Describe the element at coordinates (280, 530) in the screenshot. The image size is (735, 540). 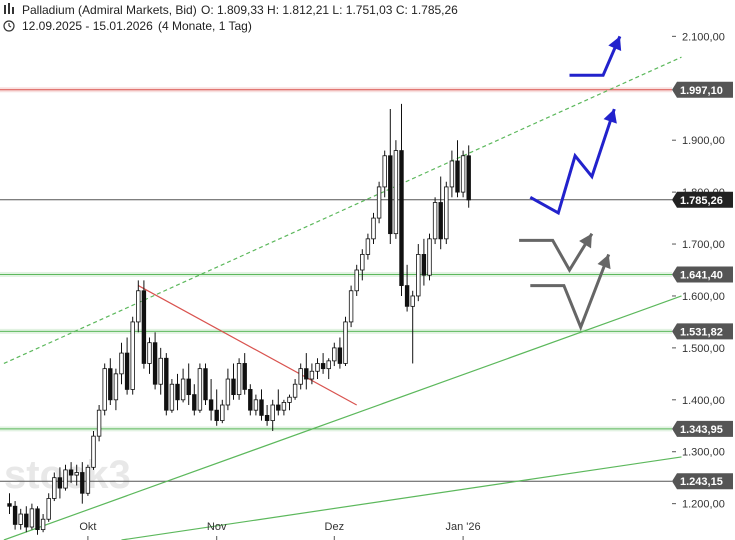
I see `x-axis: Okt Nov Dez Jan '26` at that location.